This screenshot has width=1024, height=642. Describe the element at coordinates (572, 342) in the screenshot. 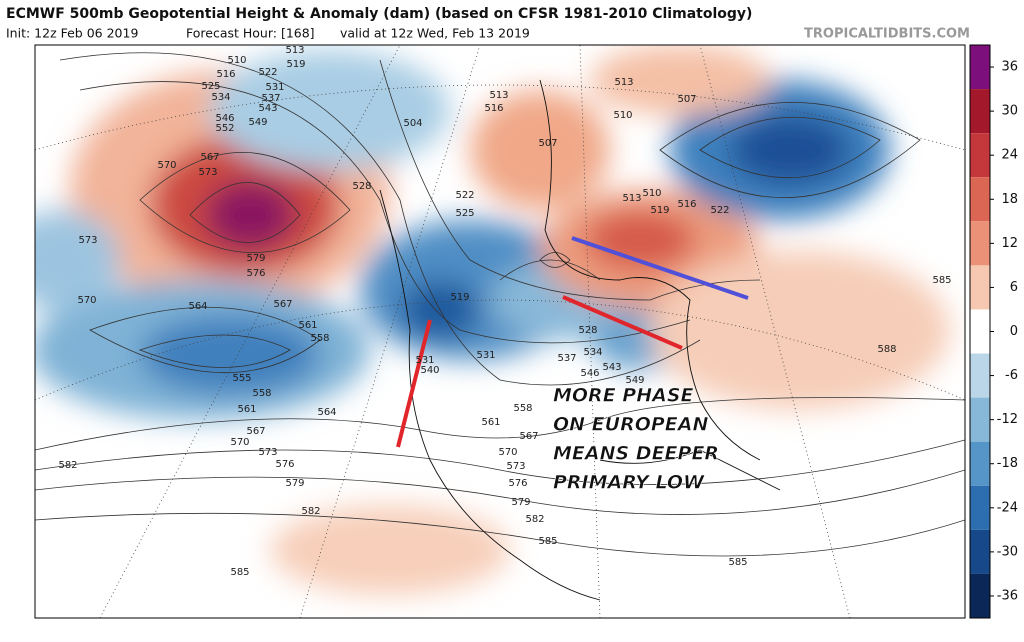

I see `annotation-lines` at that location.